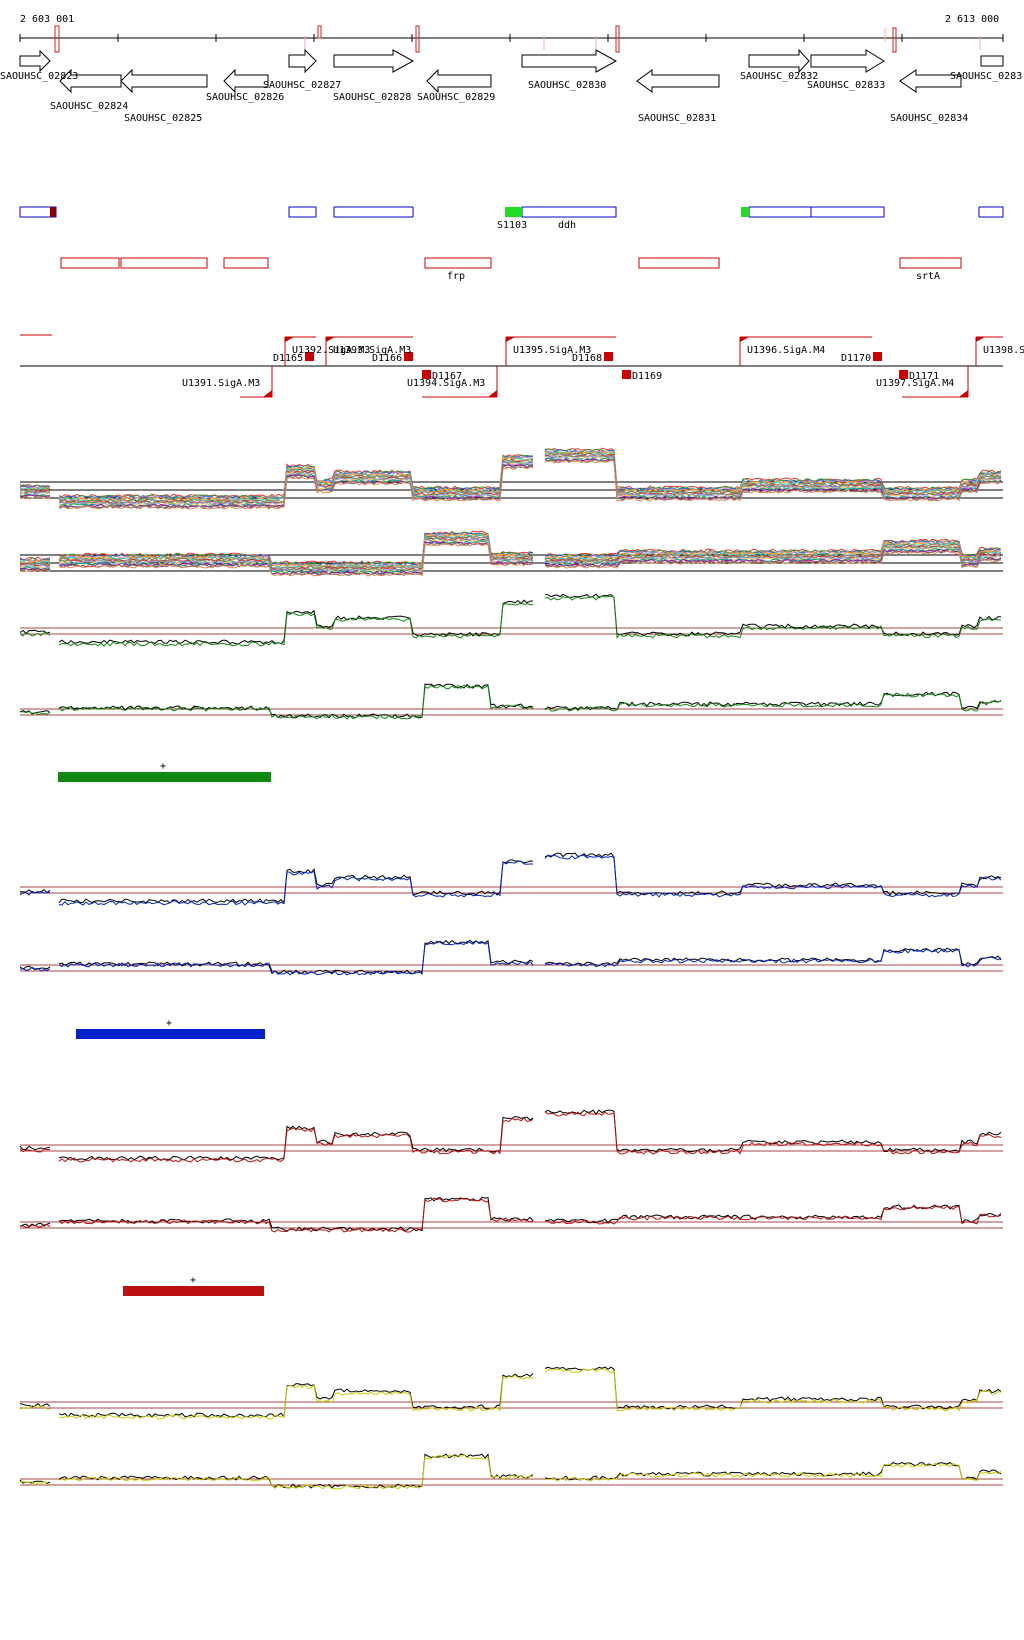  I want to click on terminator-label: D1166, so click(387, 358).